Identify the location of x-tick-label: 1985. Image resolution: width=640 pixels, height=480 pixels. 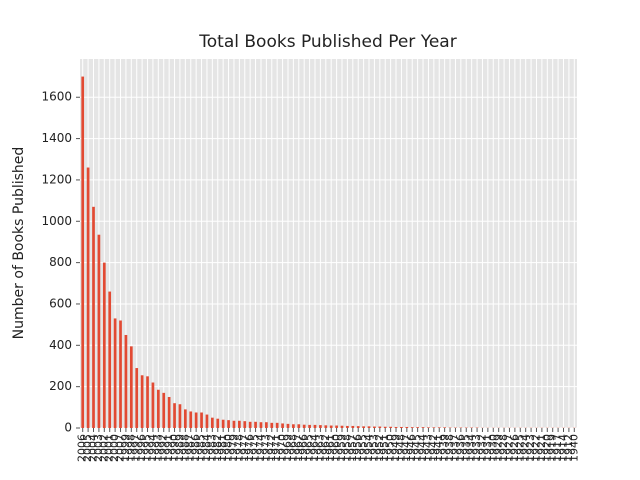
(201, 448).